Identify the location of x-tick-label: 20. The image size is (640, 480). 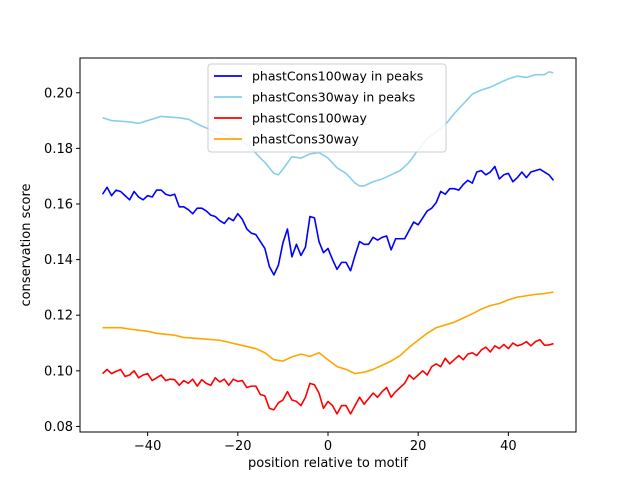
(418, 446).